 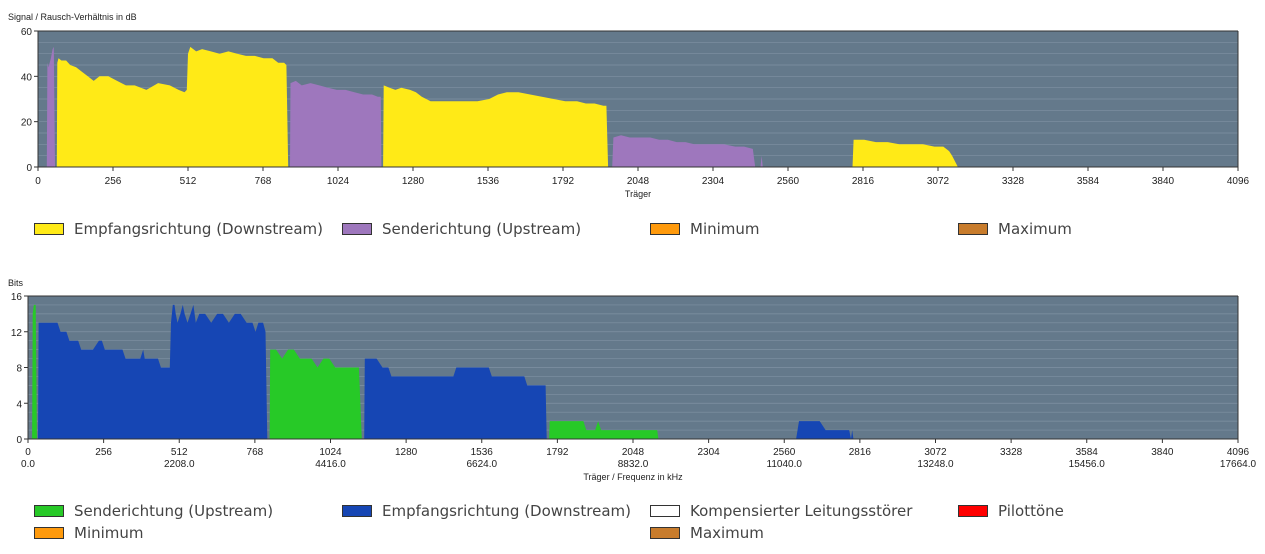 What do you see at coordinates (28, 464) in the screenshot?
I see `x-freq-tick-label: 0.0` at bounding box center [28, 464].